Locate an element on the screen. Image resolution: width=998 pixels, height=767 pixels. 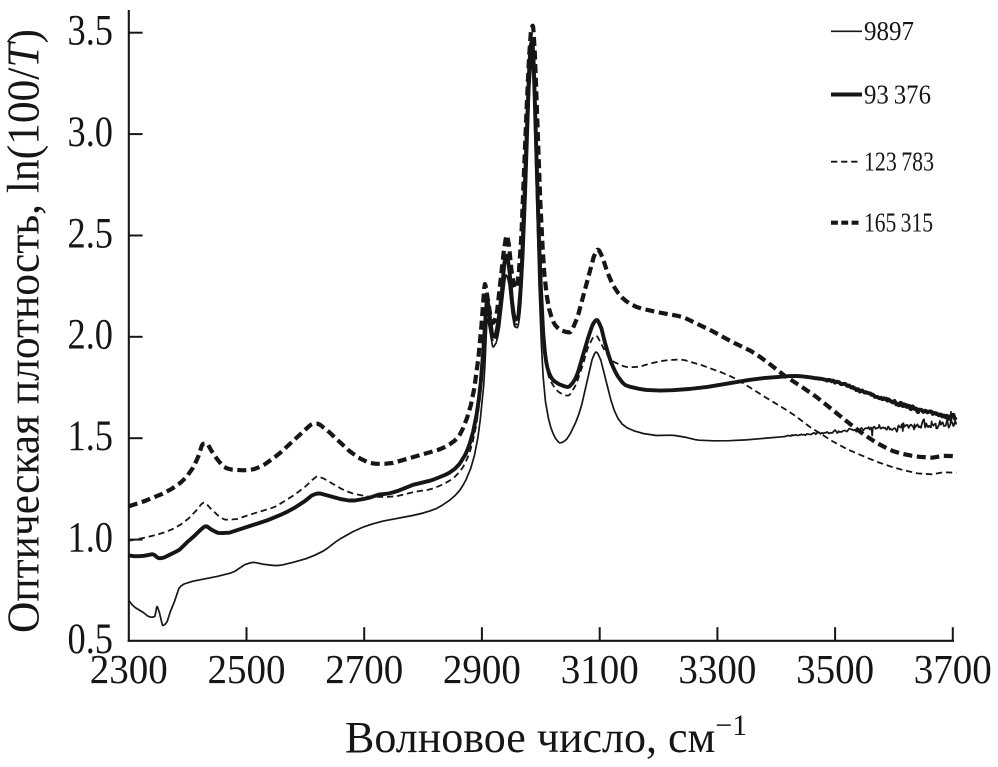
svg-text: 9897 is located at coordinates (889, 31).